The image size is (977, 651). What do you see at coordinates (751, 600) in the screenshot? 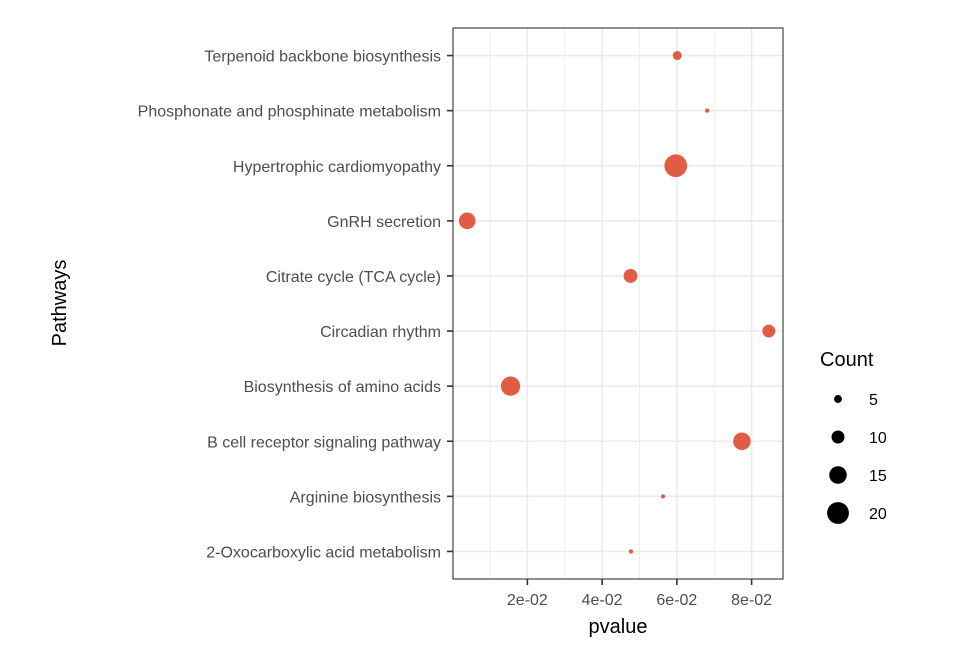
I see `x-tick-label: 8e-02` at bounding box center [751, 600].